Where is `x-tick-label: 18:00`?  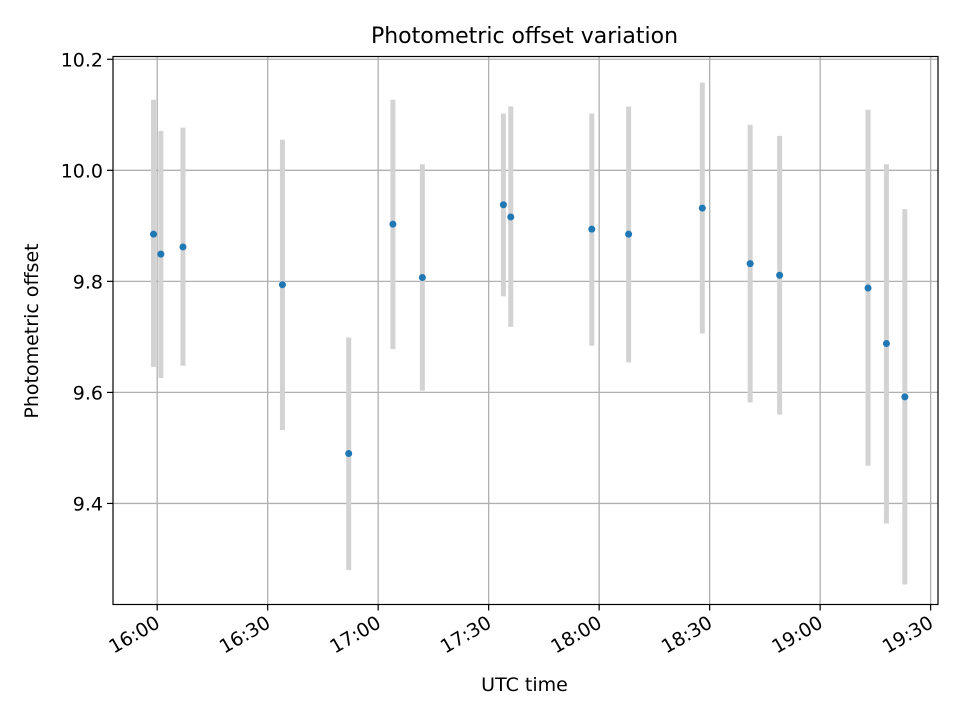
x-tick-label: 18:00 is located at coordinates (576, 635).